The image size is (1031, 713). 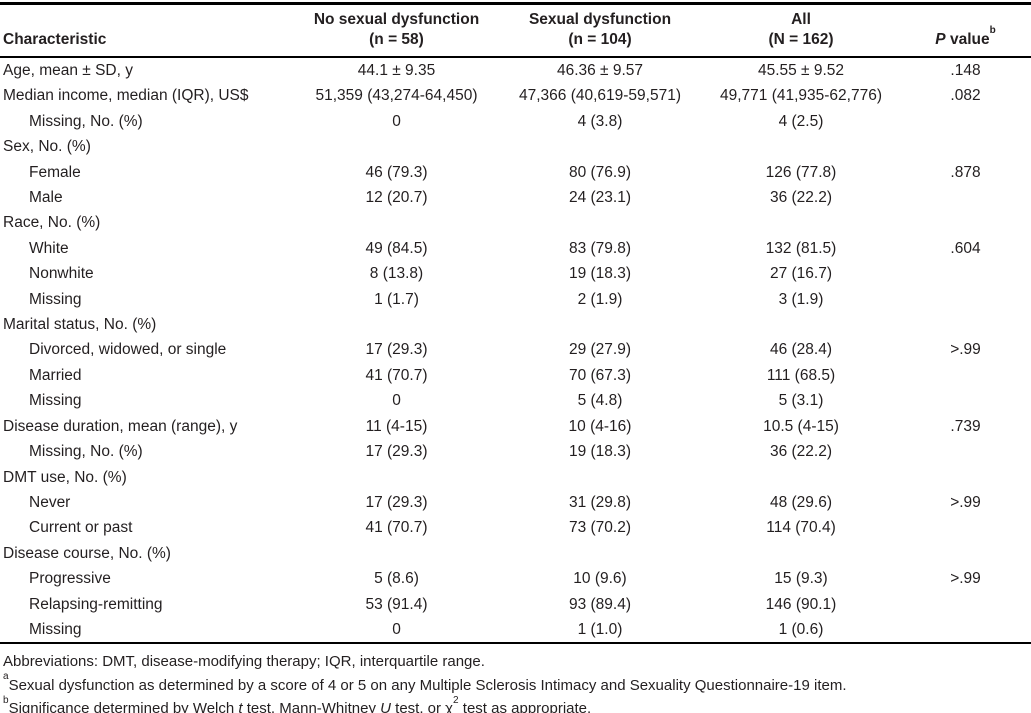 I want to click on cell-value: 4 (2.5), so click(x=801, y=121).